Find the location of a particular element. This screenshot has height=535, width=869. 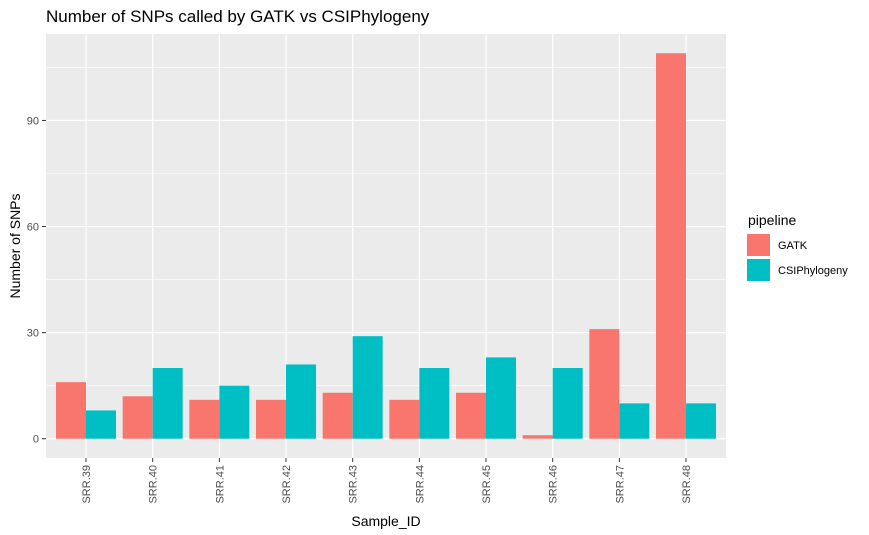

y-tick-label: 0 is located at coordinates (36, 440).